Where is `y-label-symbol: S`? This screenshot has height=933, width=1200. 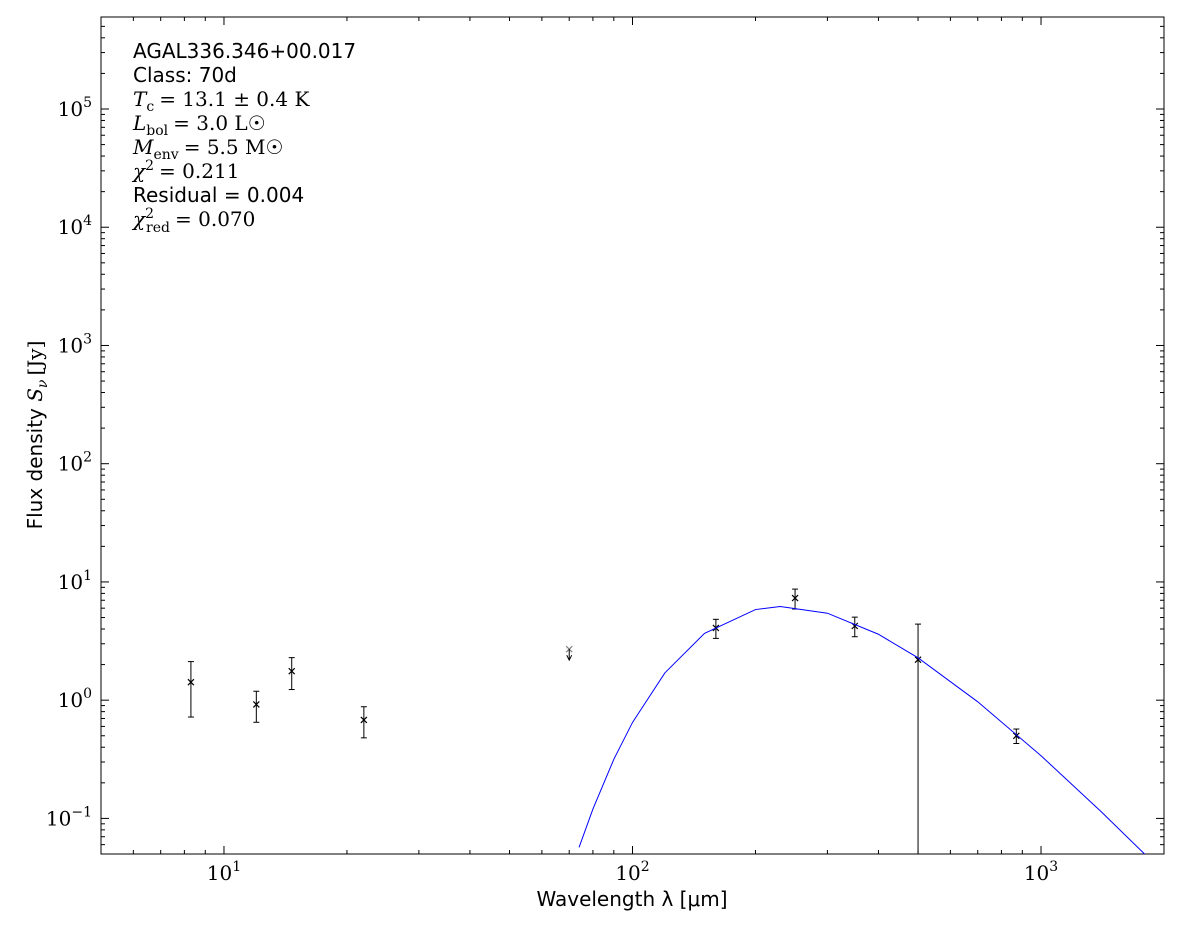 y-label-symbol: S is located at coordinates (35, 395).